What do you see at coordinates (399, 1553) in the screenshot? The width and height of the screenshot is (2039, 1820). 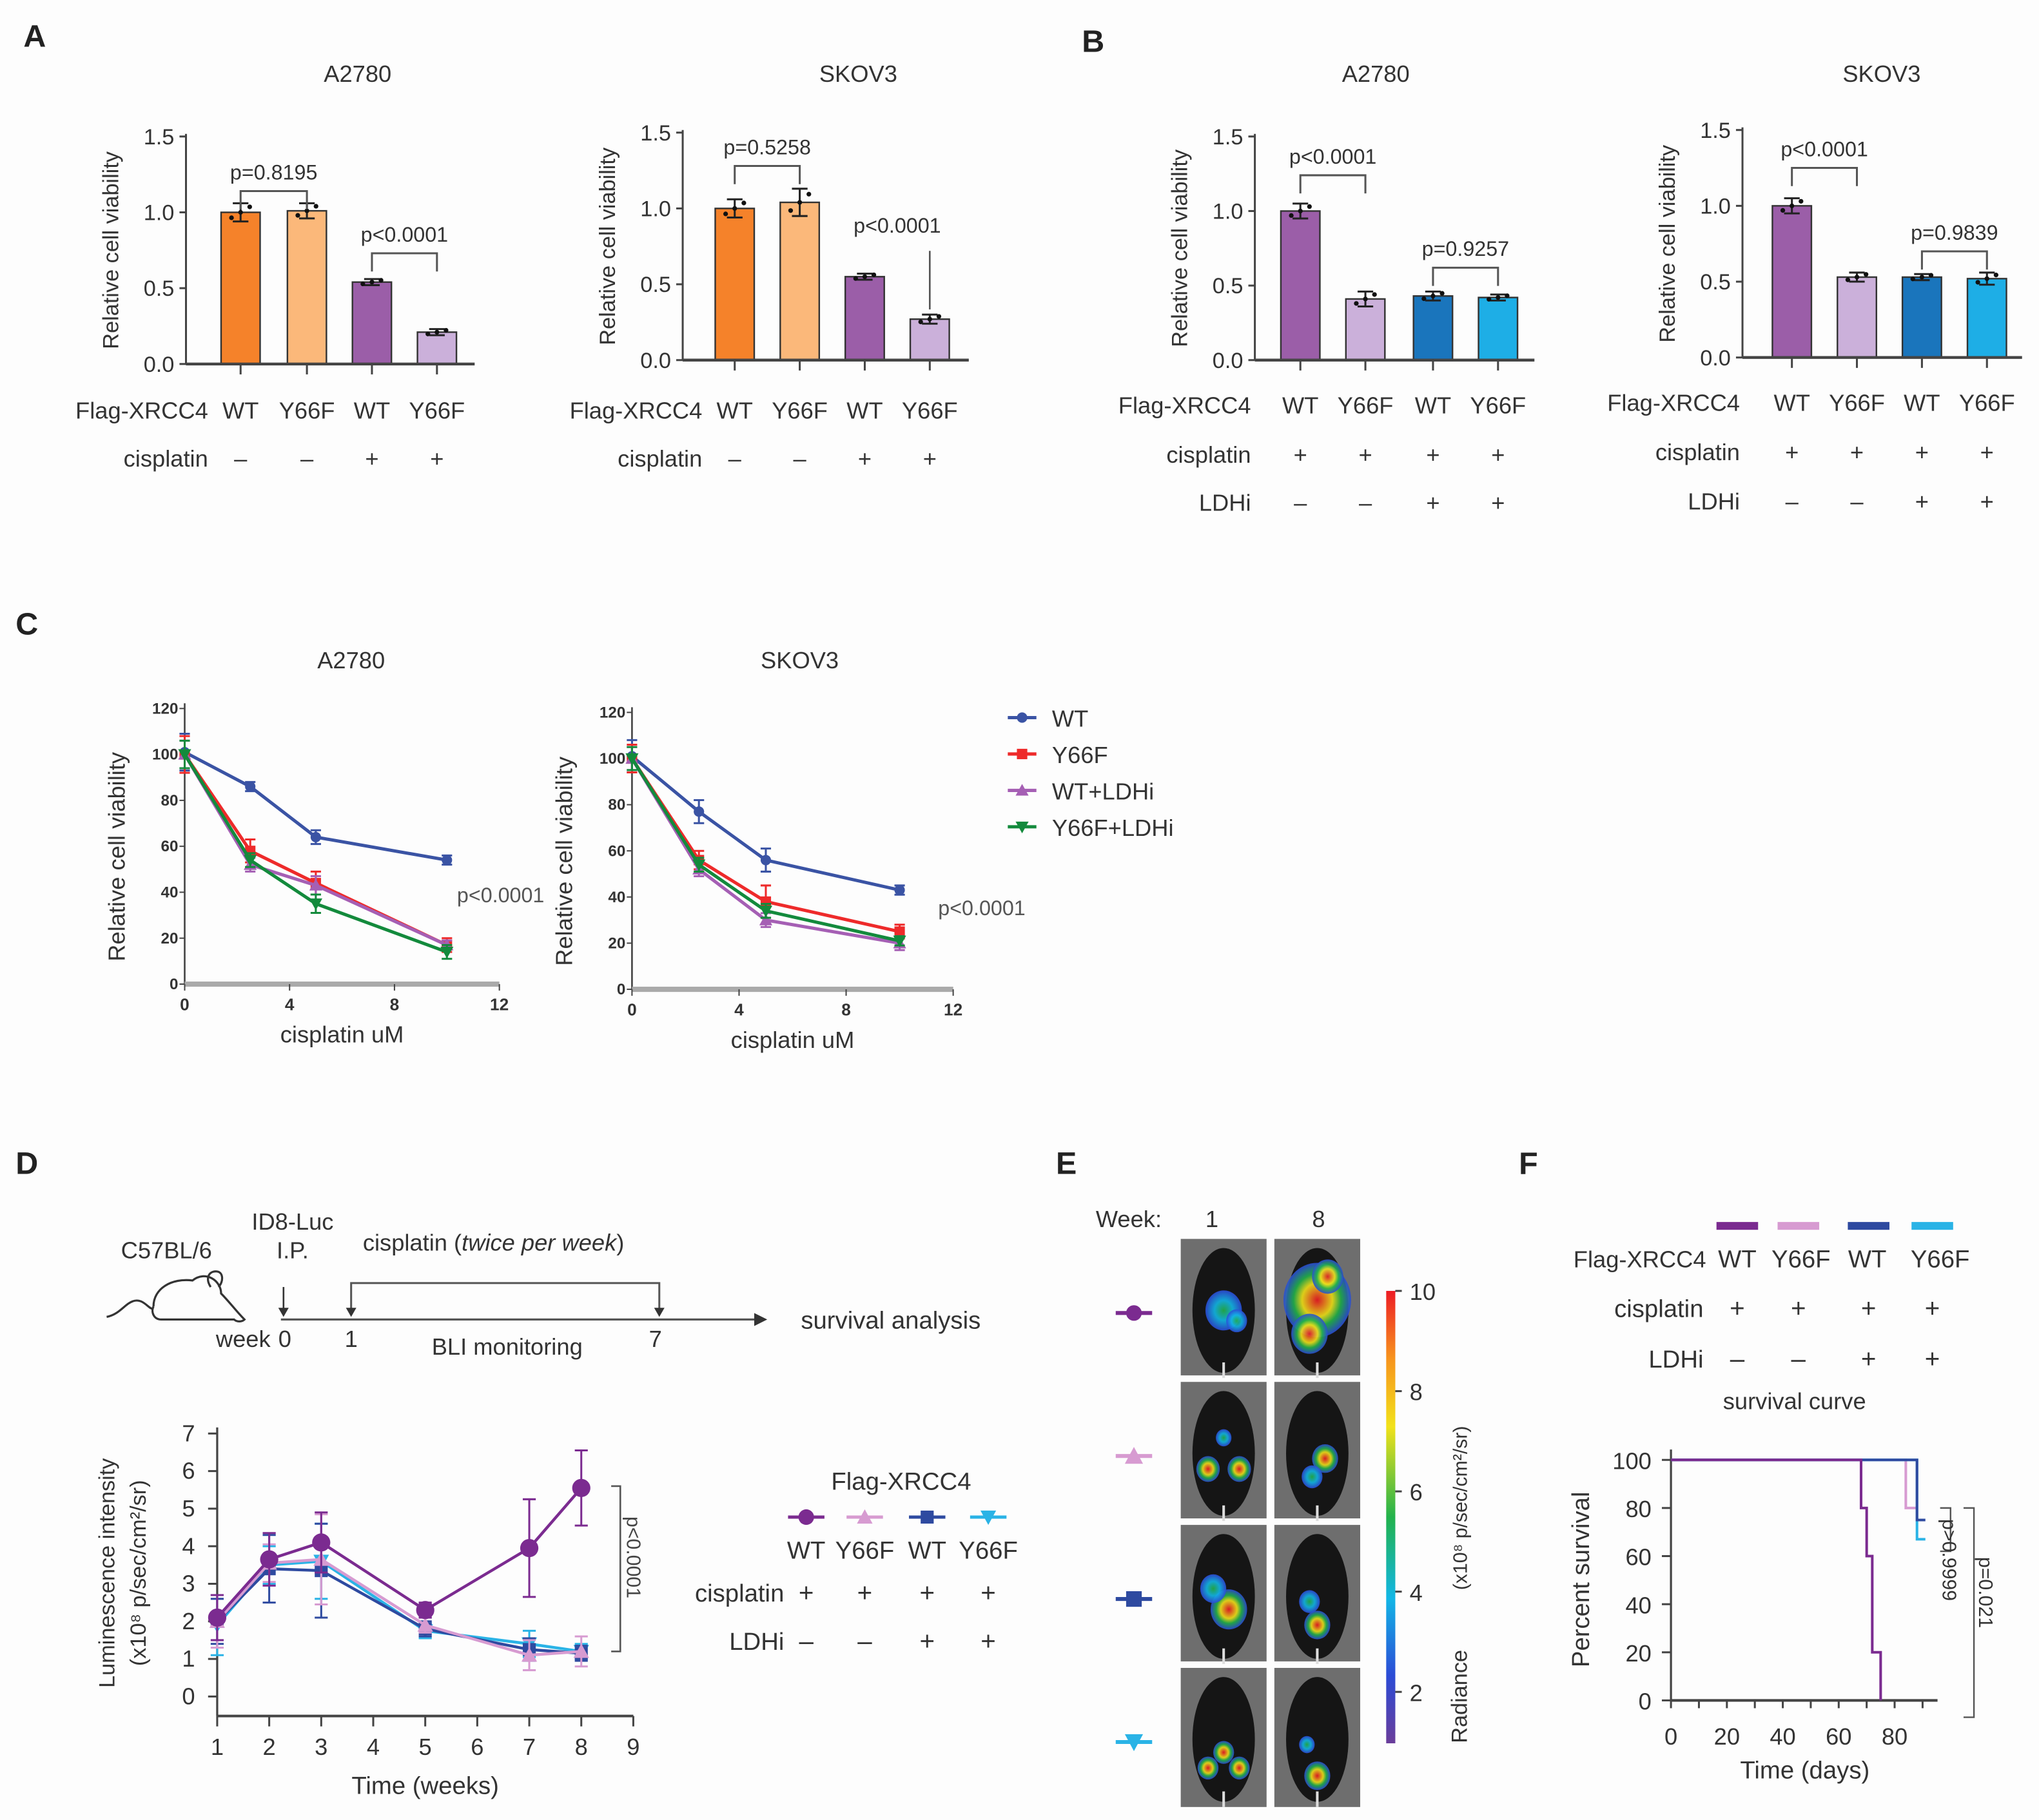 I see `series-line` at bounding box center [399, 1553].